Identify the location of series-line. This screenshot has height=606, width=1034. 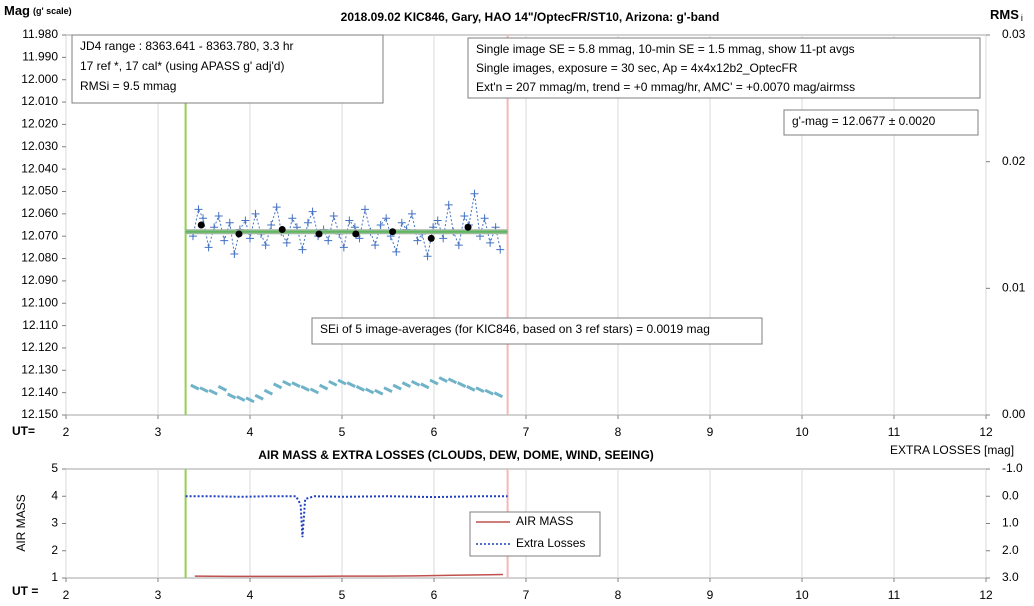
(349, 575).